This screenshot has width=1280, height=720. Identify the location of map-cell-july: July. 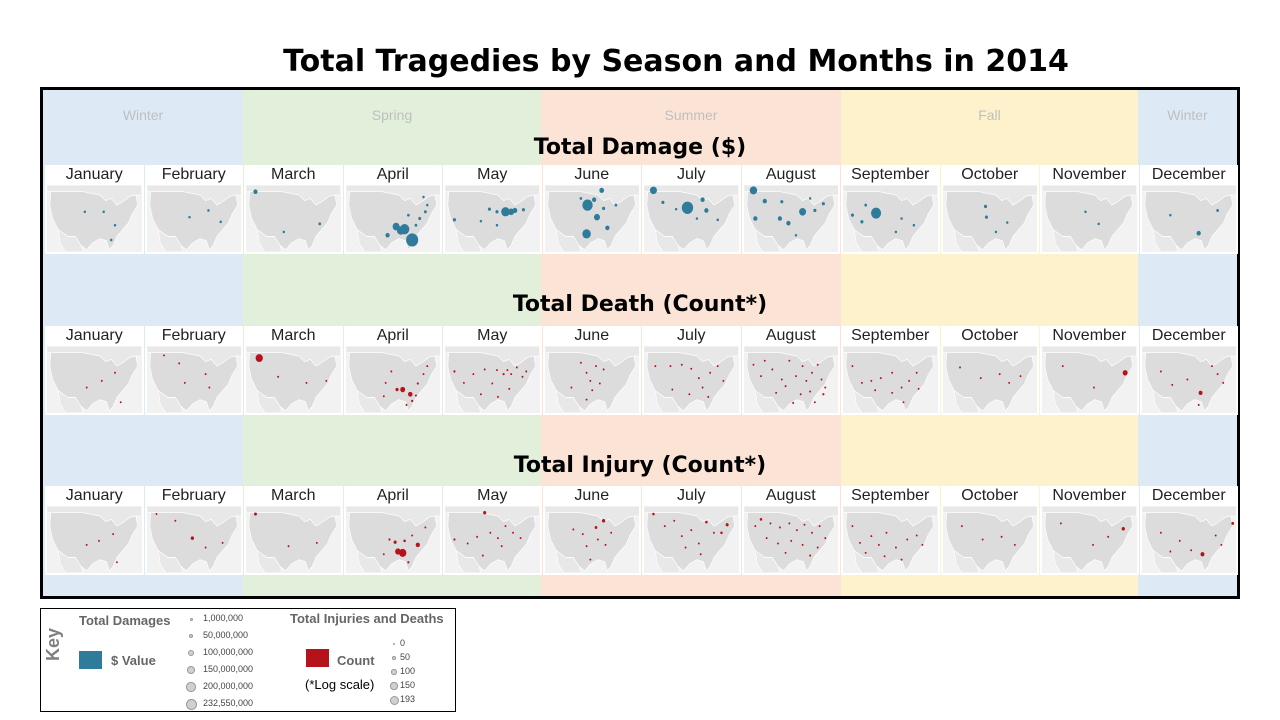
(691, 530).